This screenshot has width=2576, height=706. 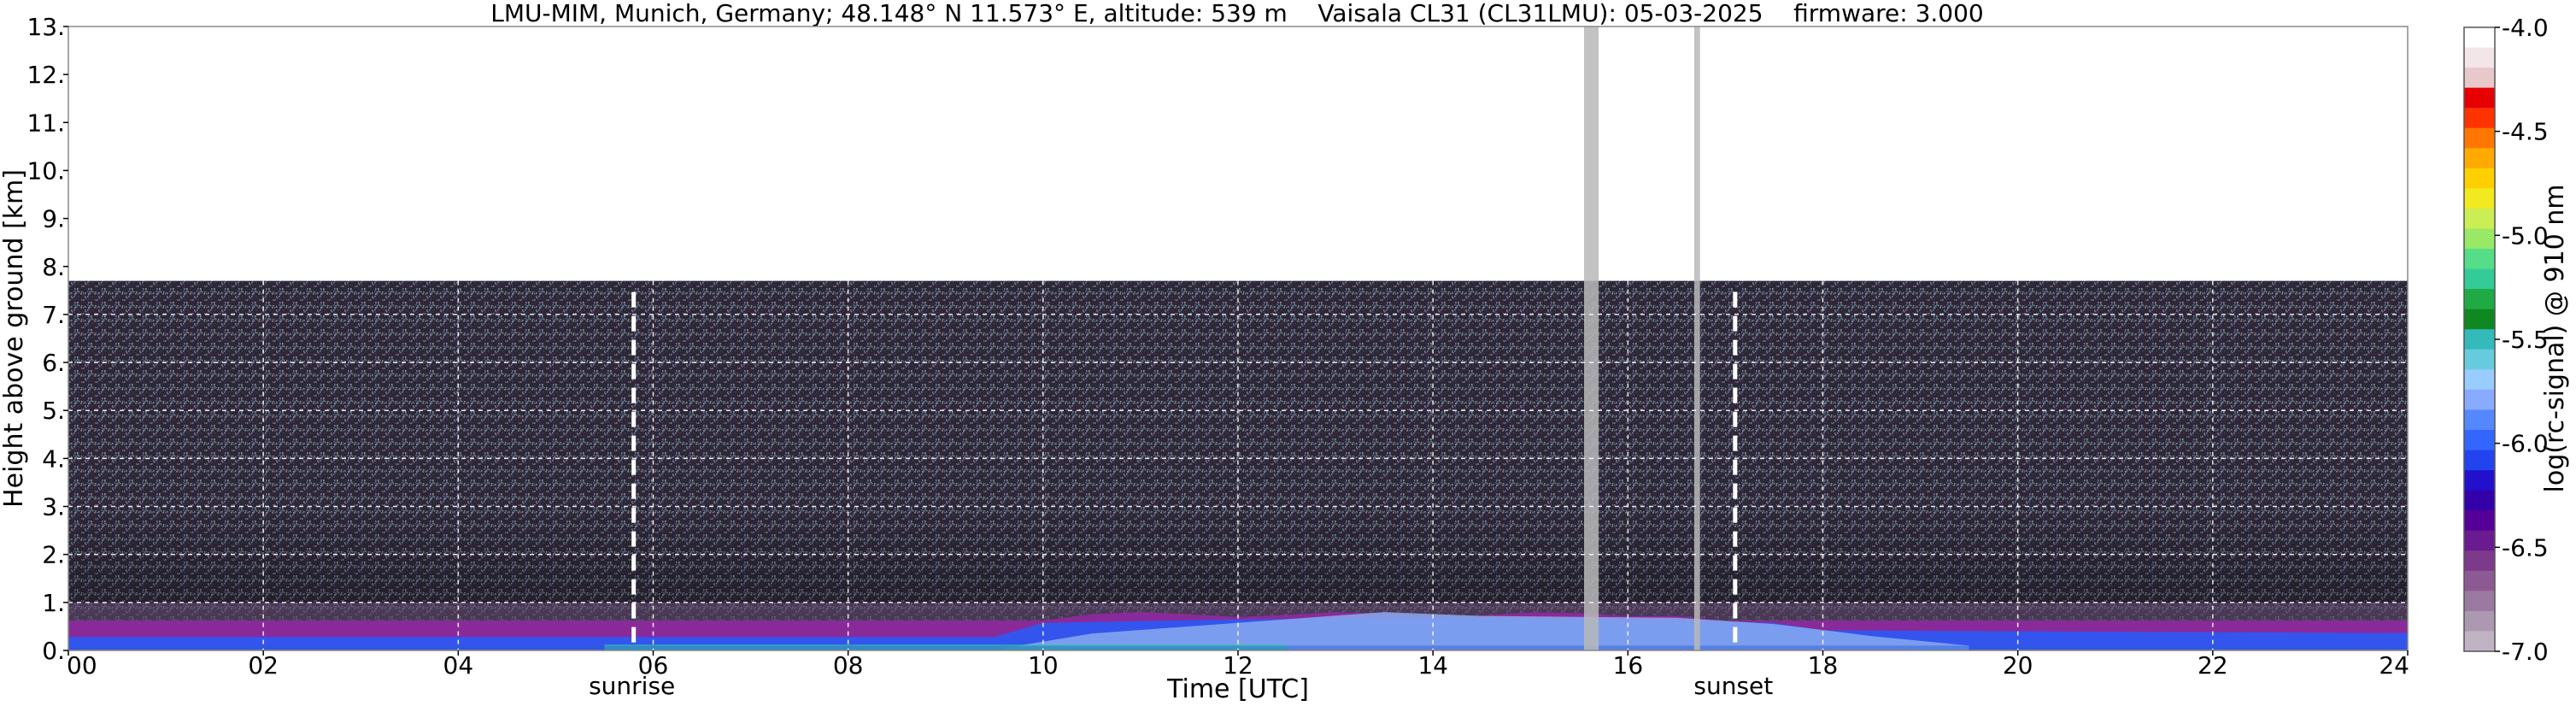 What do you see at coordinates (2394, 665) in the screenshot?
I see `x-tick-label: 24` at bounding box center [2394, 665].